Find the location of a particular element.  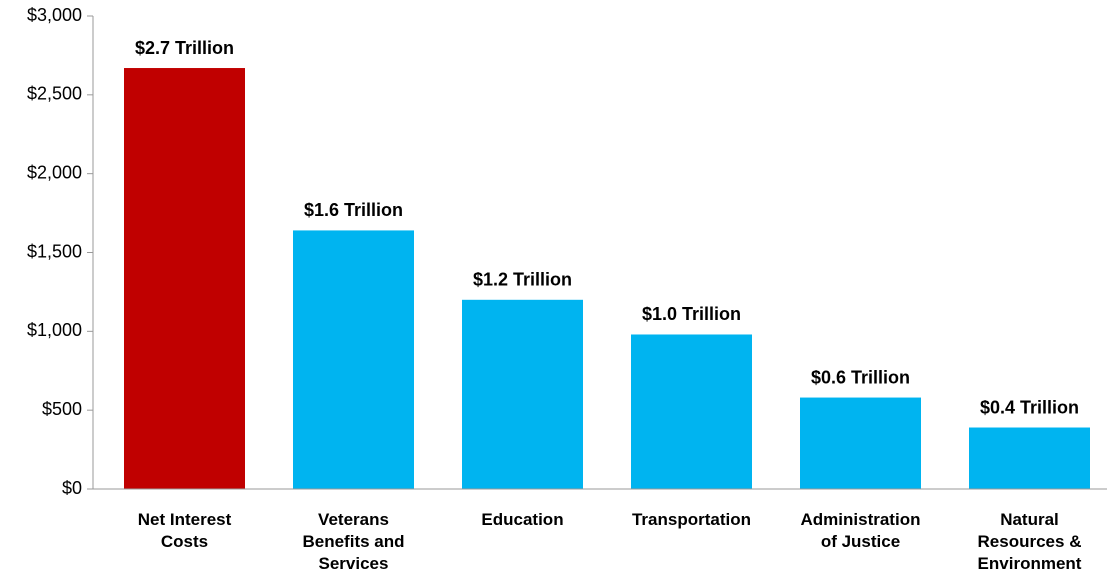

value-label: $0.6 Trillion is located at coordinates (860, 377).